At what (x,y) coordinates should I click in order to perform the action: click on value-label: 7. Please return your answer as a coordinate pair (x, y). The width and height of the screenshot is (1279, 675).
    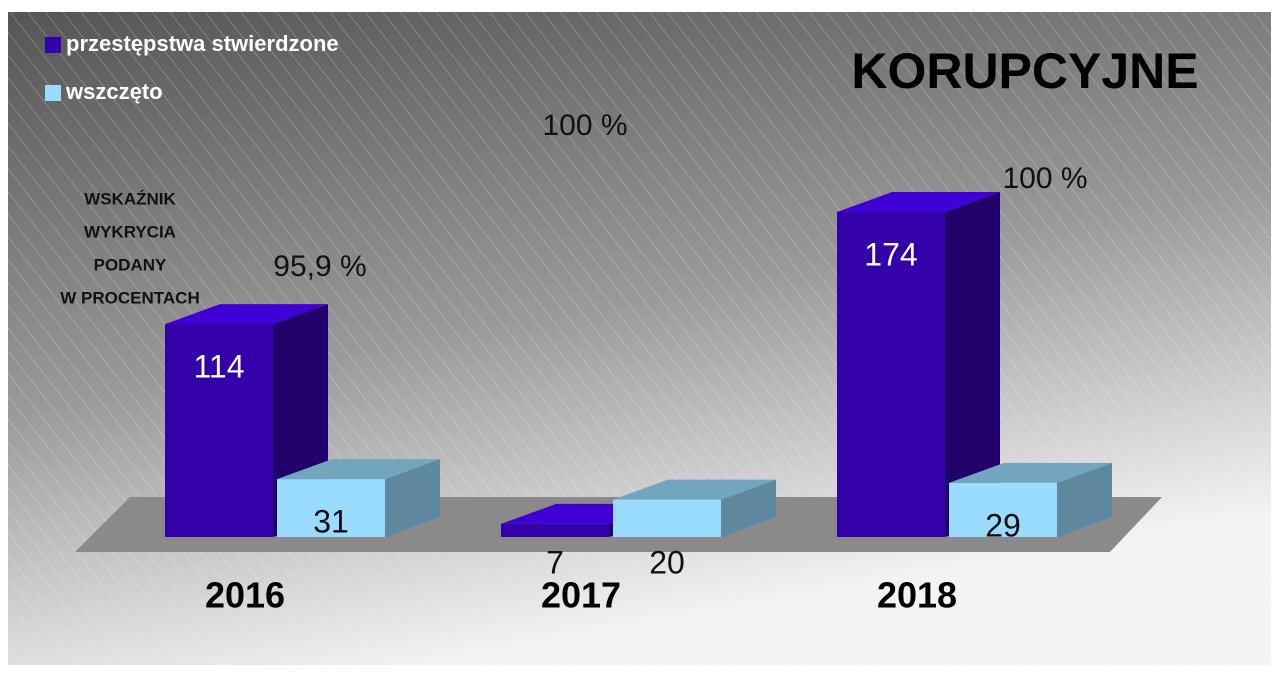
    Looking at the image, I should click on (555, 562).